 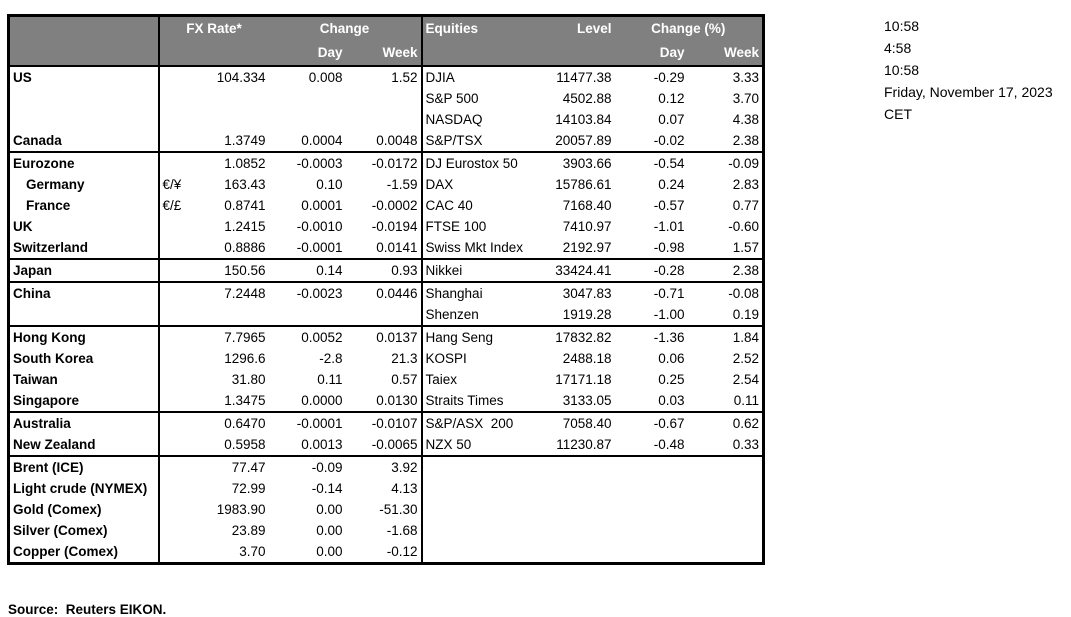 I want to click on corner-cell, so click(x=84, y=28).